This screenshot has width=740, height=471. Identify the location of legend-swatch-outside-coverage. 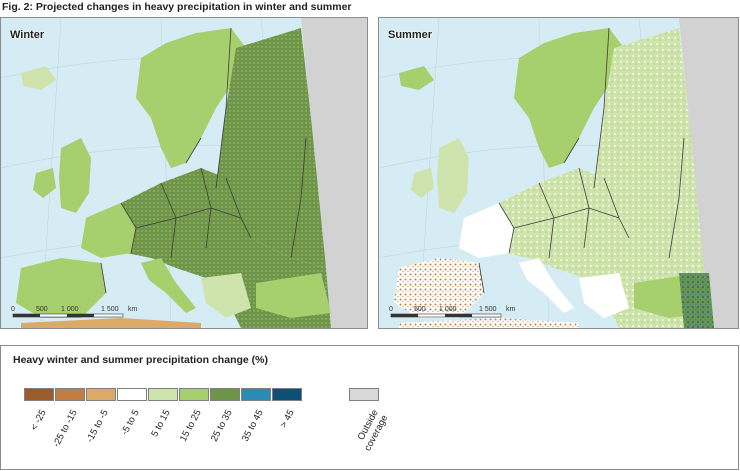
(364, 394).